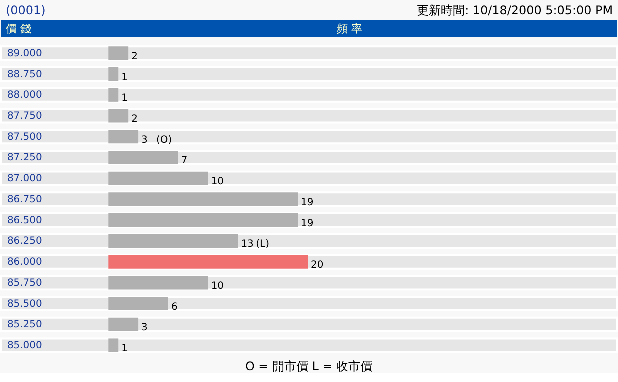 The width and height of the screenshot is (618, 382). What do you see at coordinates (309, 366) in the screenshot?
I see `text: O = 開市價 L = 收市價` at bounding box center [309, 366].